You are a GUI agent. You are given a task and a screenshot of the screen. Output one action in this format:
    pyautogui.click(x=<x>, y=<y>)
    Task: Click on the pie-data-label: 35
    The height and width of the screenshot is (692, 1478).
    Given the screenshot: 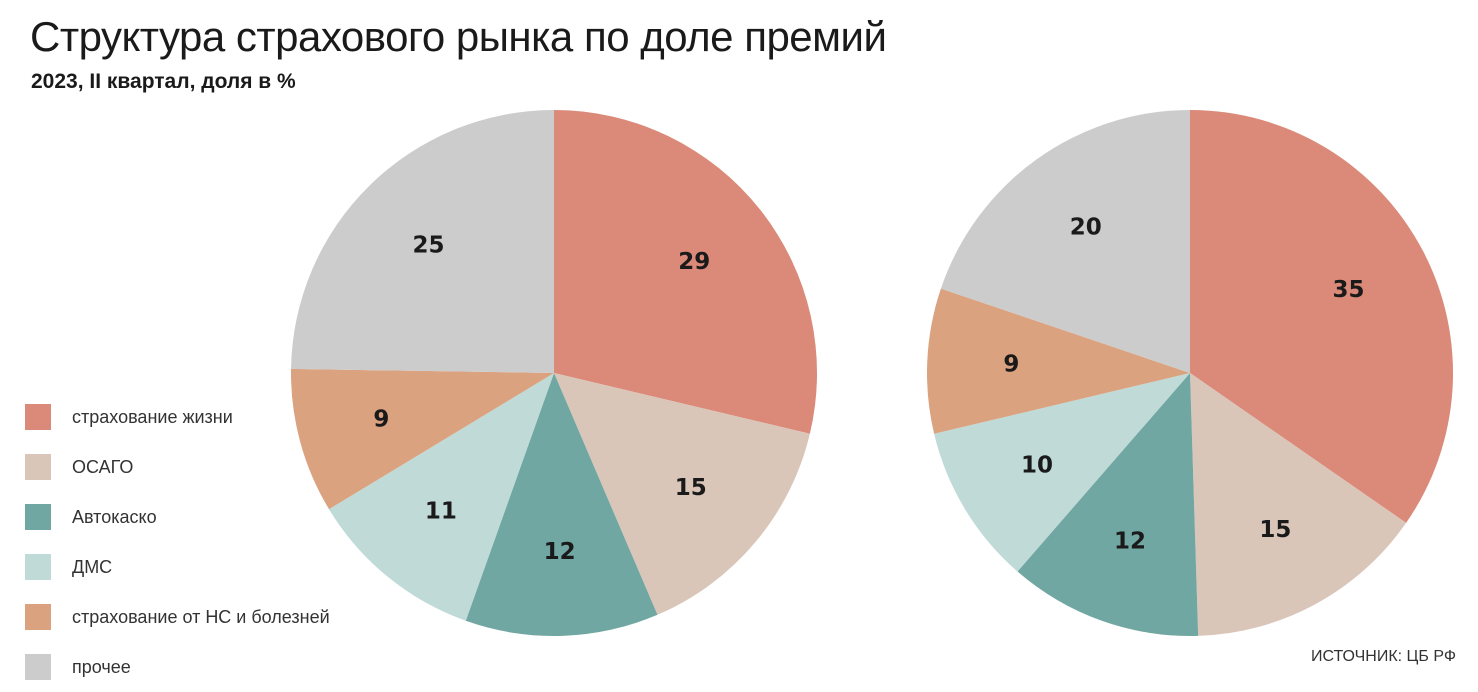 What is the action you would take?
    pyautogui.click(x=1348, y=290)
    